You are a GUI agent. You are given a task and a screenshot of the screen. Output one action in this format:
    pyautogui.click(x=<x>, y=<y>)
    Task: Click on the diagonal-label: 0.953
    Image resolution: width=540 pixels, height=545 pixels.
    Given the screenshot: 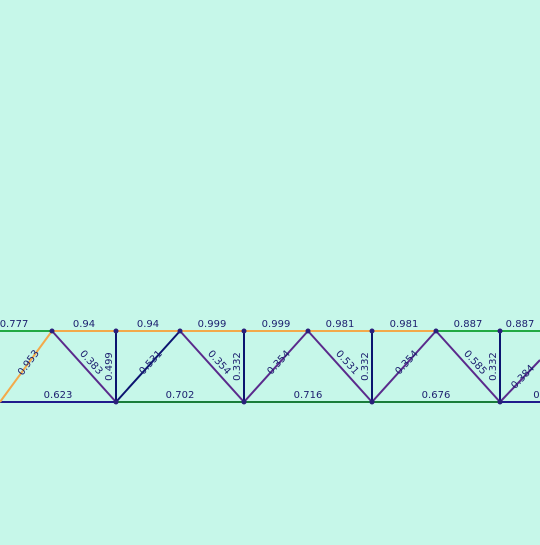 What is the action you would take?
    pyautogui.click(x=29, y=363)
    